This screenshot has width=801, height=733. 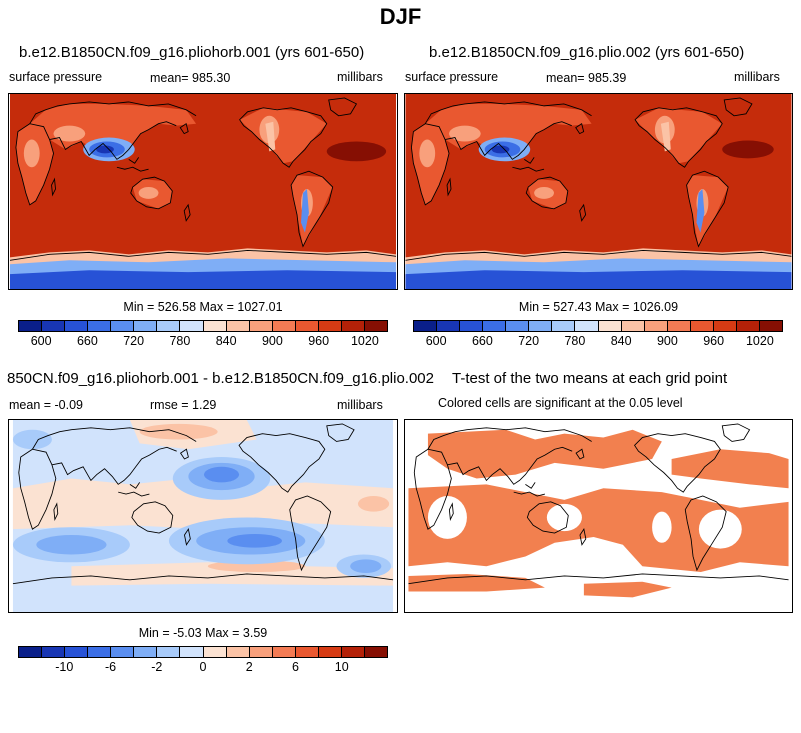 I want to click on minmax-top-left: Min = 526.58 Max = 1027.01, so click(x=203, y=307).